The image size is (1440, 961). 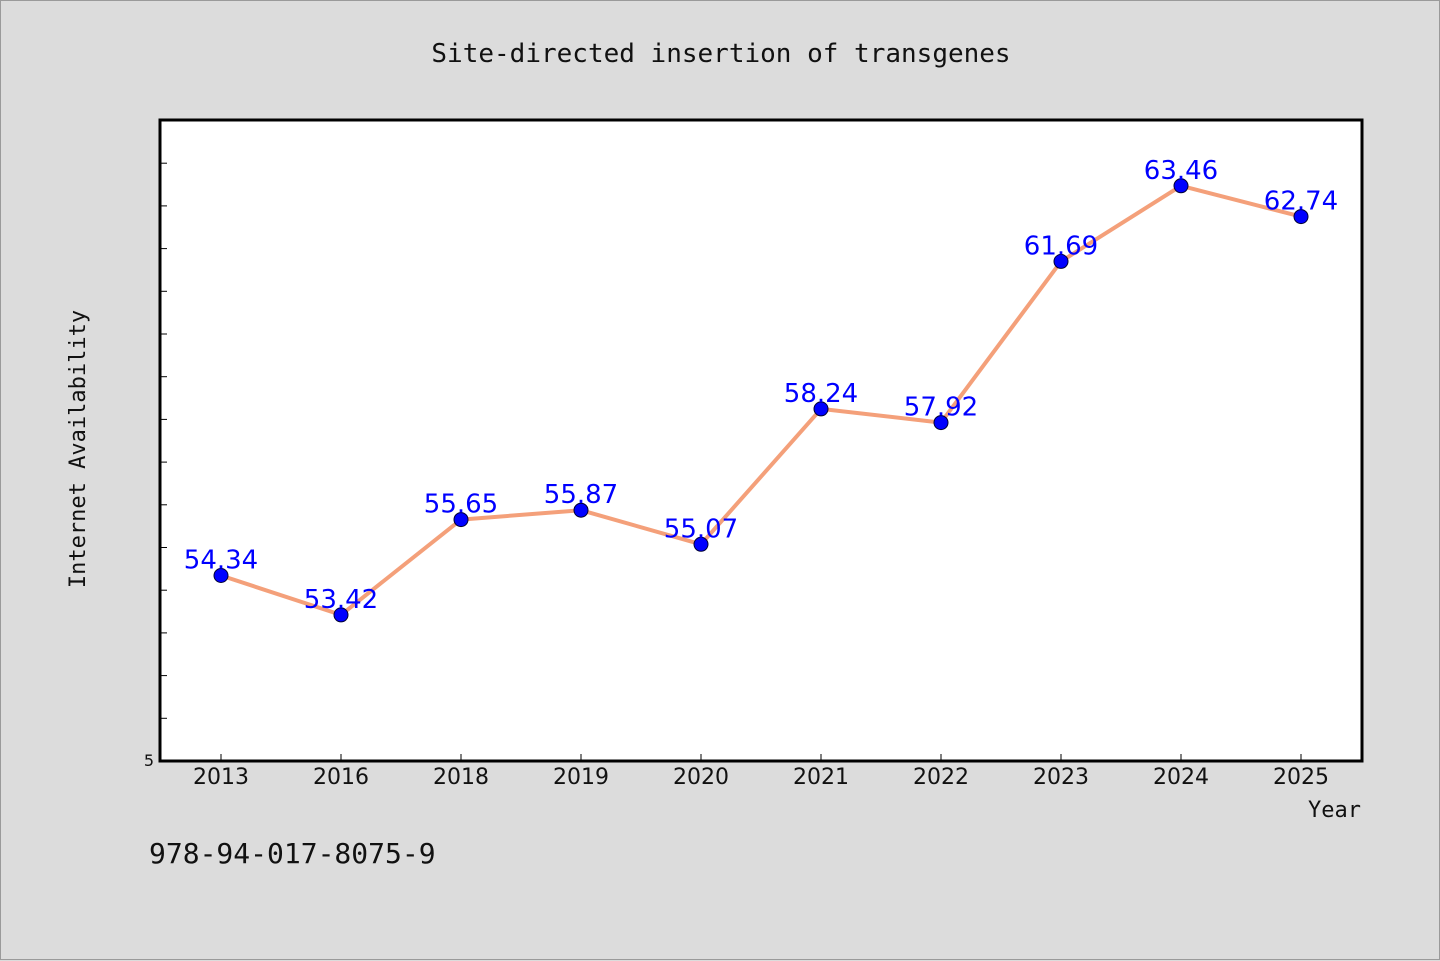 What do you see at coordinates (78, 449) in the screenshot?
I see `y-axis-label: Internet Availability` at bounding box center [78, 449].